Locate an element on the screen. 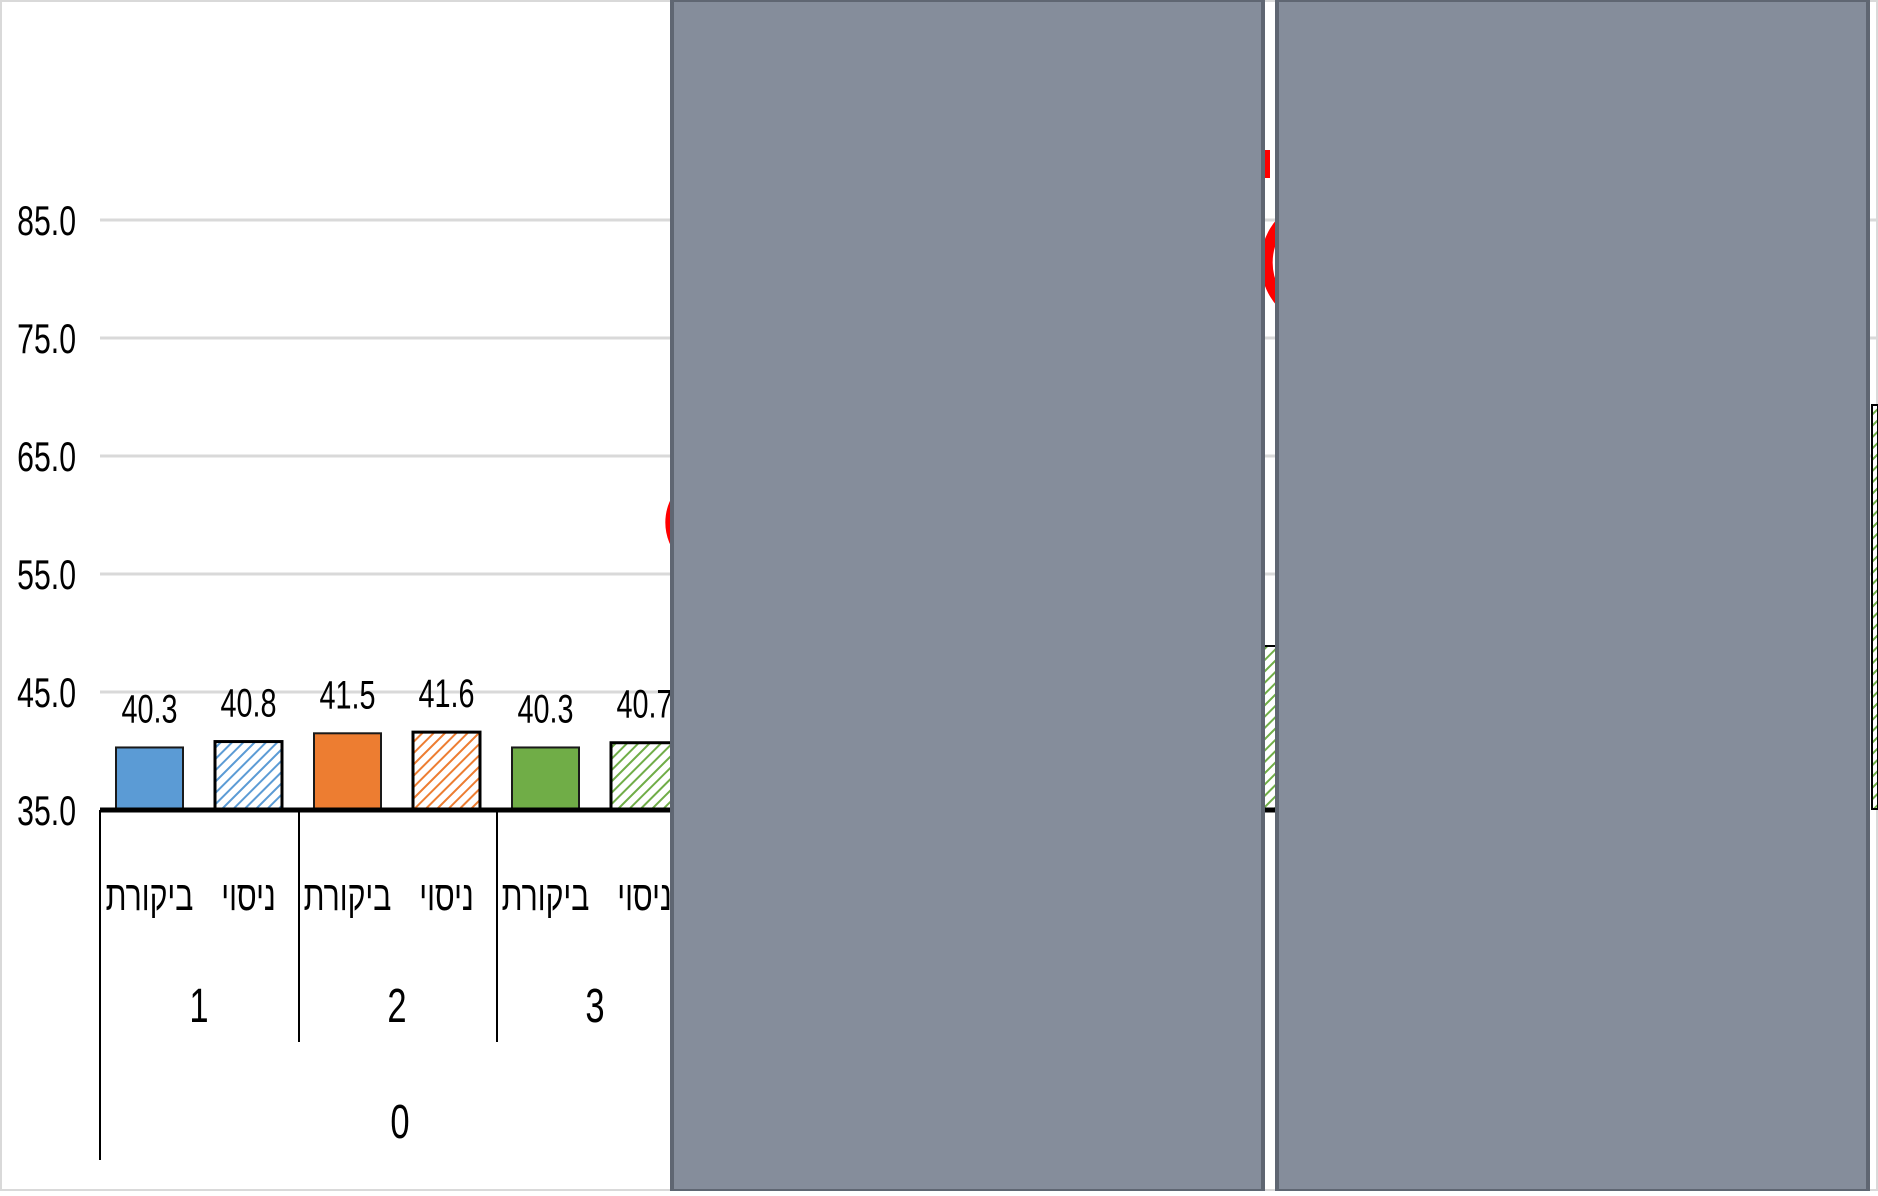 Image resolution: width=1878 pixels, height=1196 pixels. outer-group-label: 0 is located at coordinates (399, 1121).